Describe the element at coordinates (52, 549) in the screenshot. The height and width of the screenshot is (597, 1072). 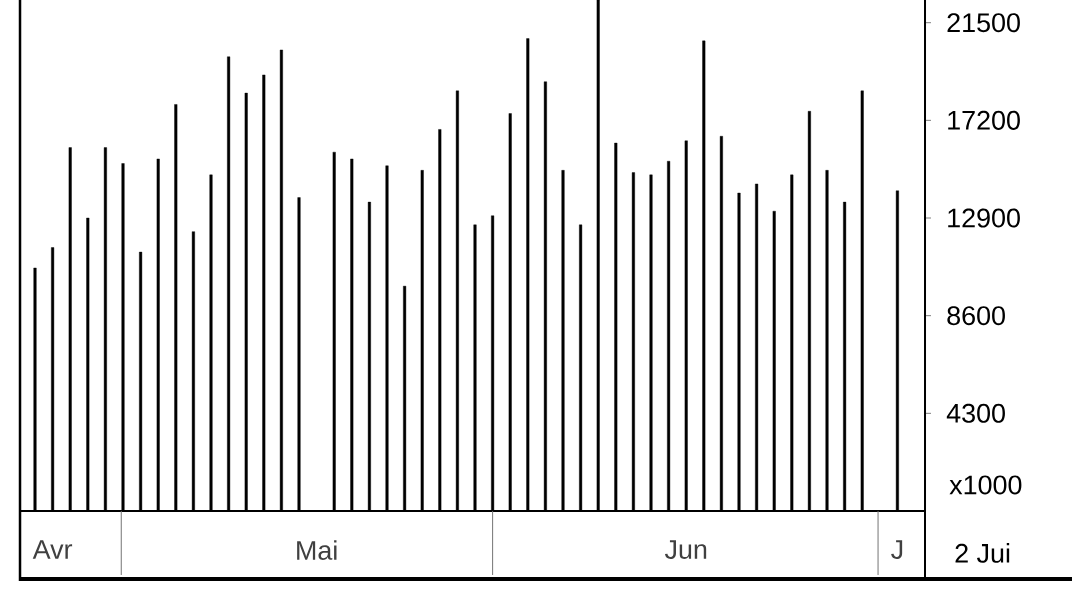
I see `x-tick-label: Avr` at that location.